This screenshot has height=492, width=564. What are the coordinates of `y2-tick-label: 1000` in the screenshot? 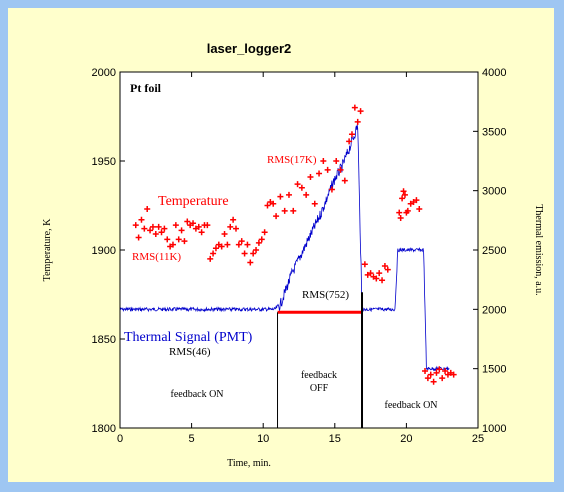 It's located at (494, 429).